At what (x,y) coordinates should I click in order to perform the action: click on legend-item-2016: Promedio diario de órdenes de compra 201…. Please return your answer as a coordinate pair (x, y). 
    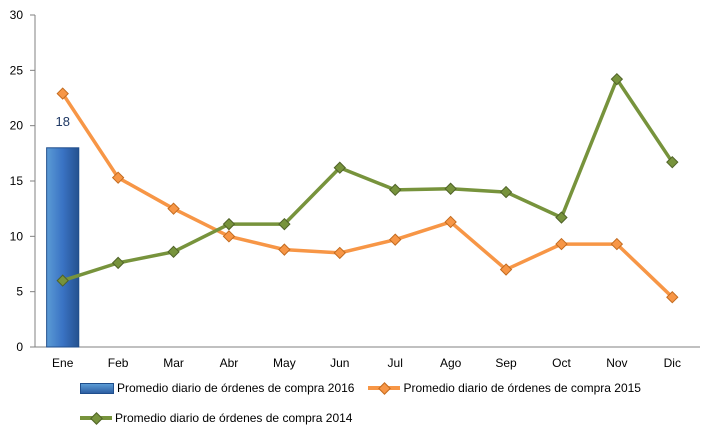
    Looking at the image, I should click on (217, 388).